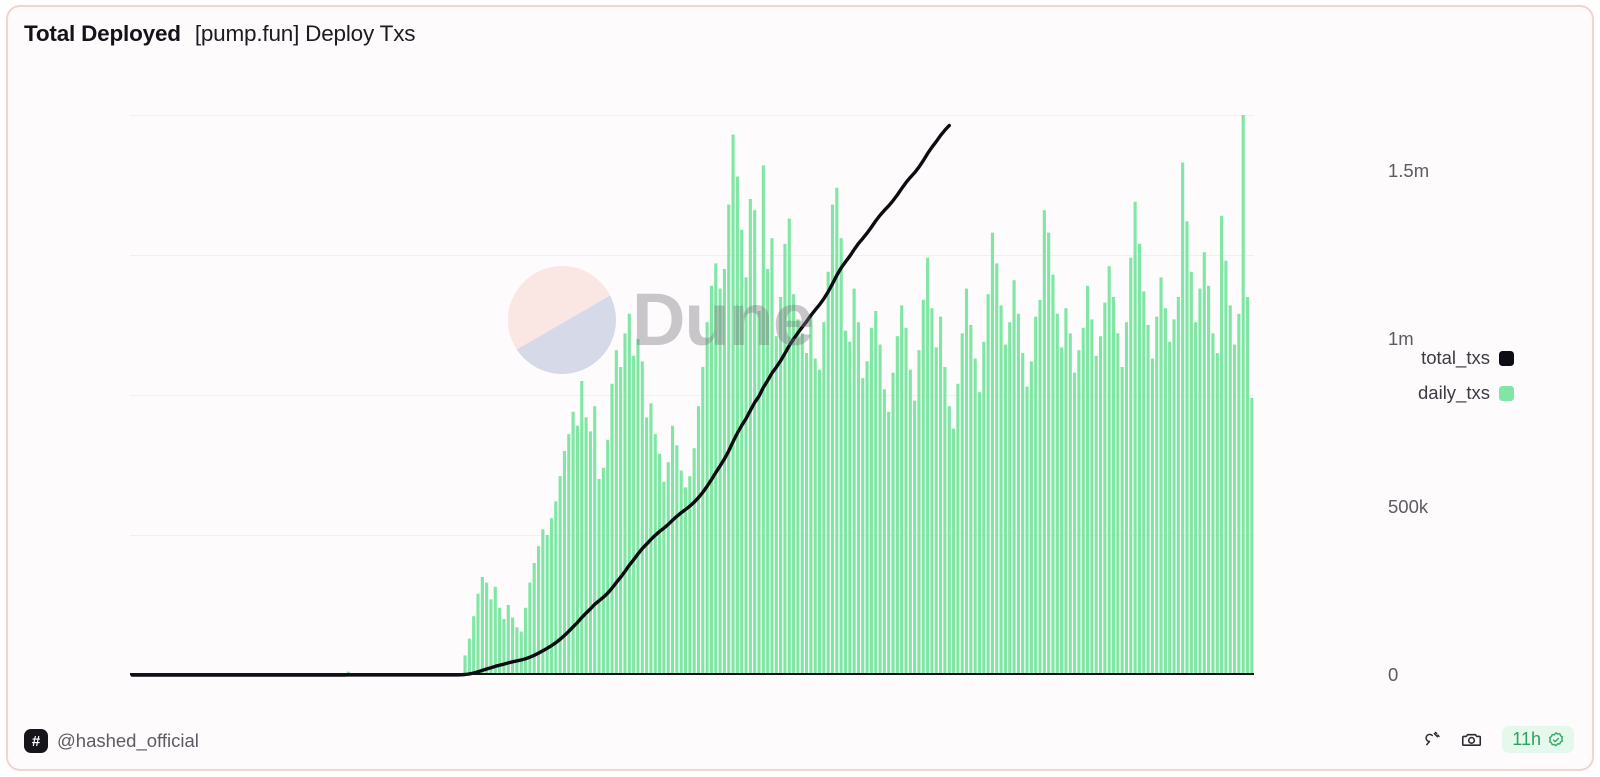 The image size is (1600, 777). Describe the element at coordinates (1431, 739) in the screenshot. I see `plug-icon` at that location.